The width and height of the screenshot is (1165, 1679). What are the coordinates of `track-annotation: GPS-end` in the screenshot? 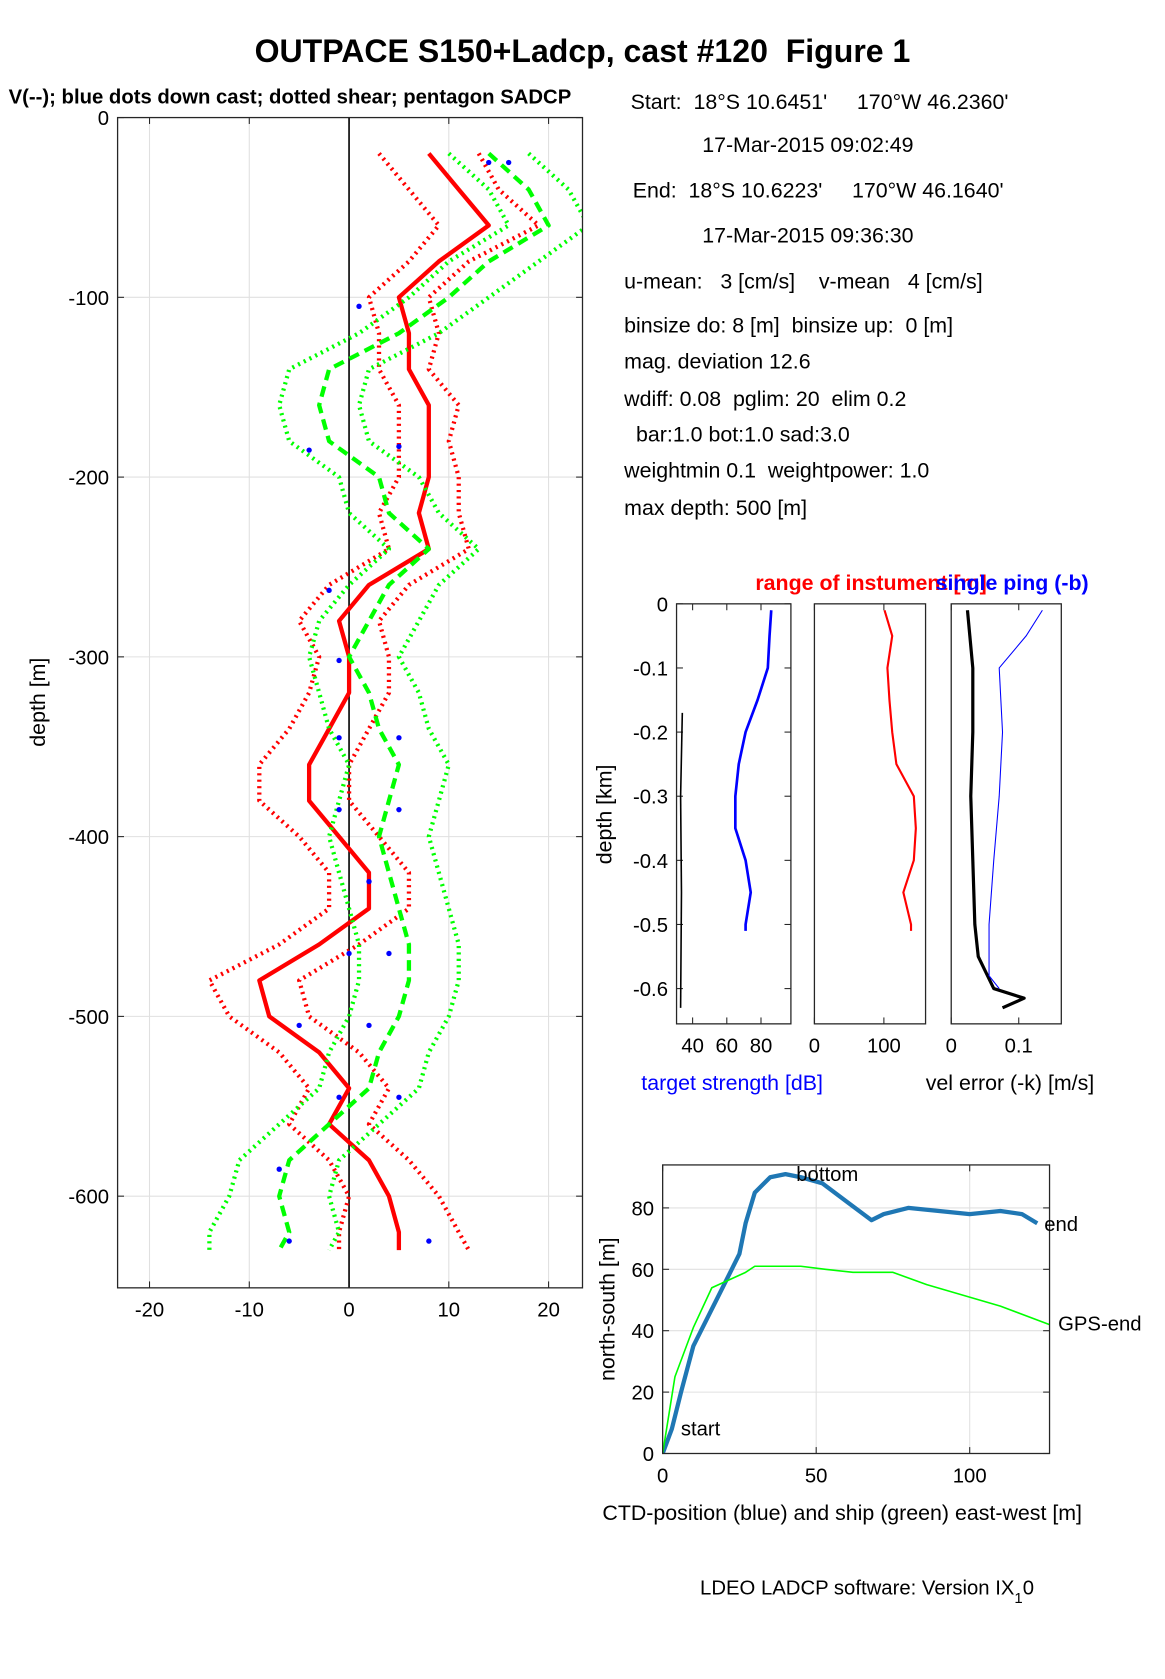 It's located at (1100, 1325).